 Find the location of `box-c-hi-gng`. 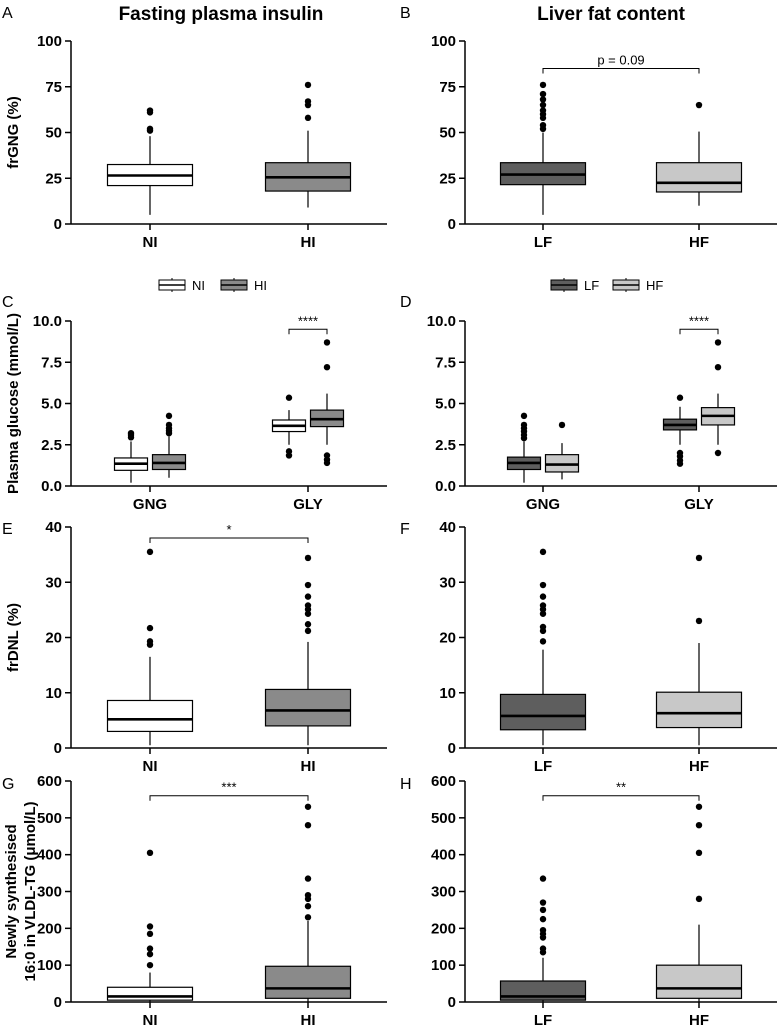

box-c-hi-gng is located at coordinates (169, 445).